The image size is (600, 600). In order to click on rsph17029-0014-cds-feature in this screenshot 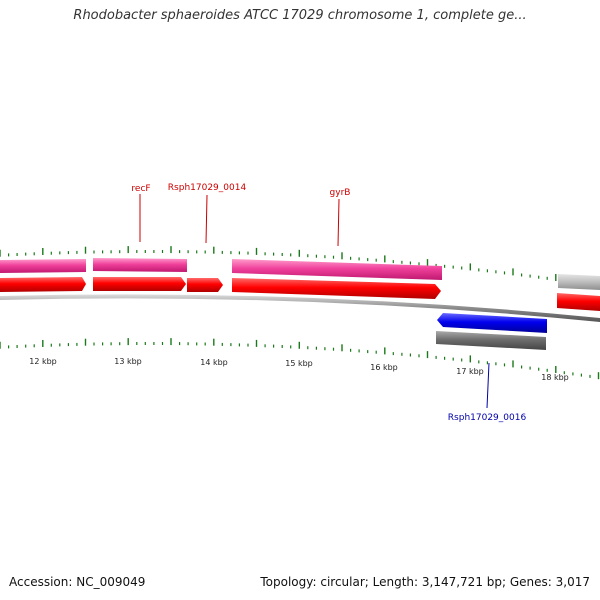, I will do `click(205, 285)`.